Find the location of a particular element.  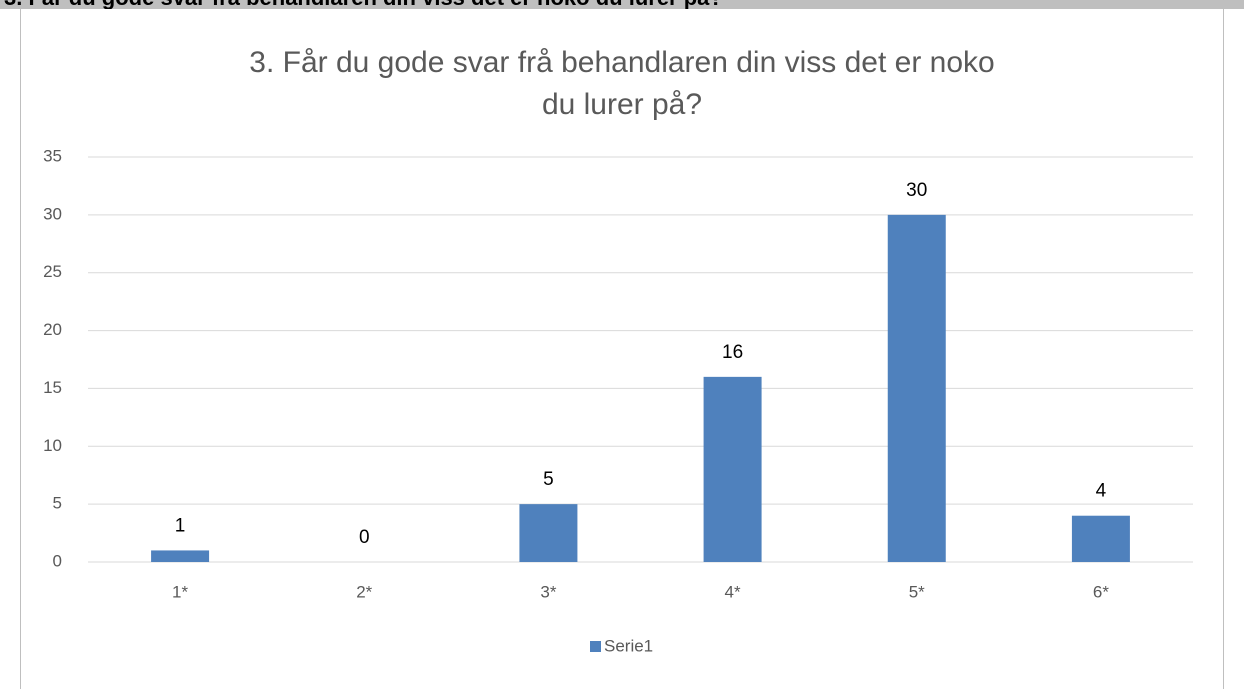

x-tick-label: 1* is located at coordinates (180, 591).